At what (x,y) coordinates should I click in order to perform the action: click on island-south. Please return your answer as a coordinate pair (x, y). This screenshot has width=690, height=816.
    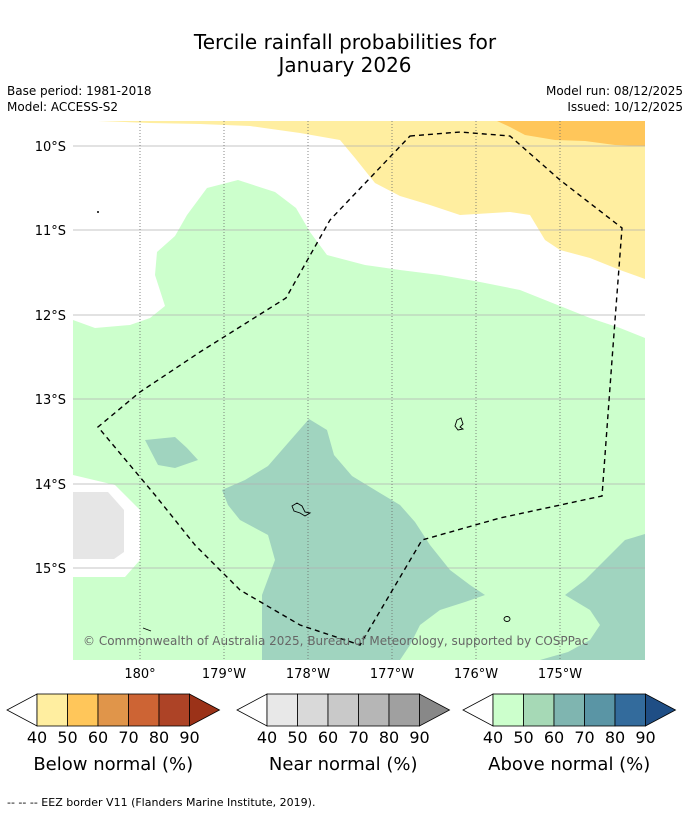
    Looking at the image, I should click on (507, 619).